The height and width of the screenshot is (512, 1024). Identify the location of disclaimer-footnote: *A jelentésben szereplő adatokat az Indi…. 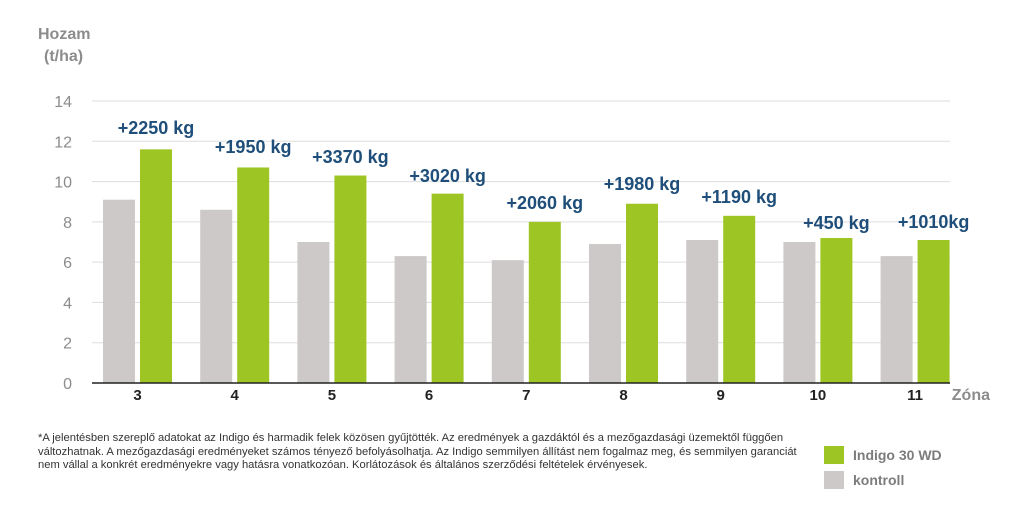
(417, 451).